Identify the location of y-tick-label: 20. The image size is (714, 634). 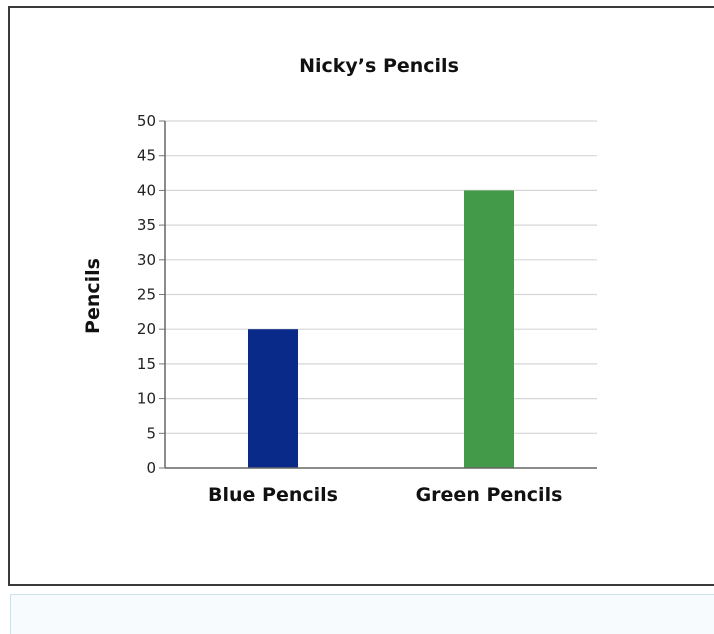
(146, 329).